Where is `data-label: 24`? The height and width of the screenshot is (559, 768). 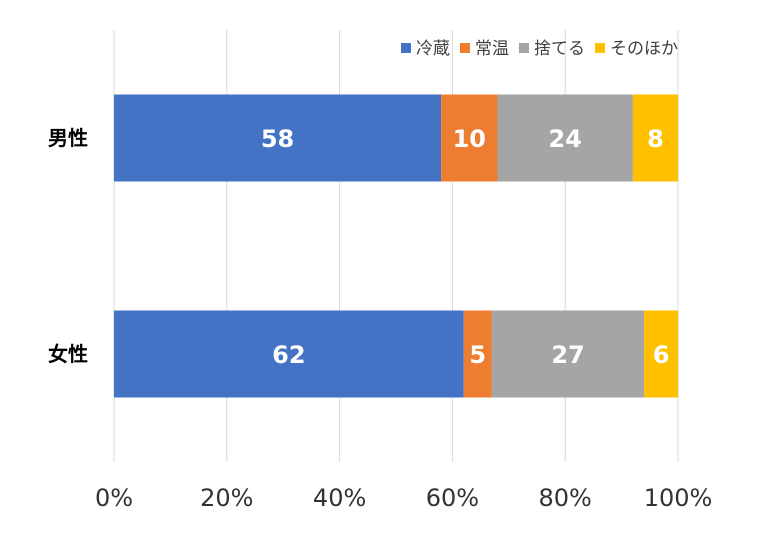
data-label: 24 is located at coordinates (564, 139).